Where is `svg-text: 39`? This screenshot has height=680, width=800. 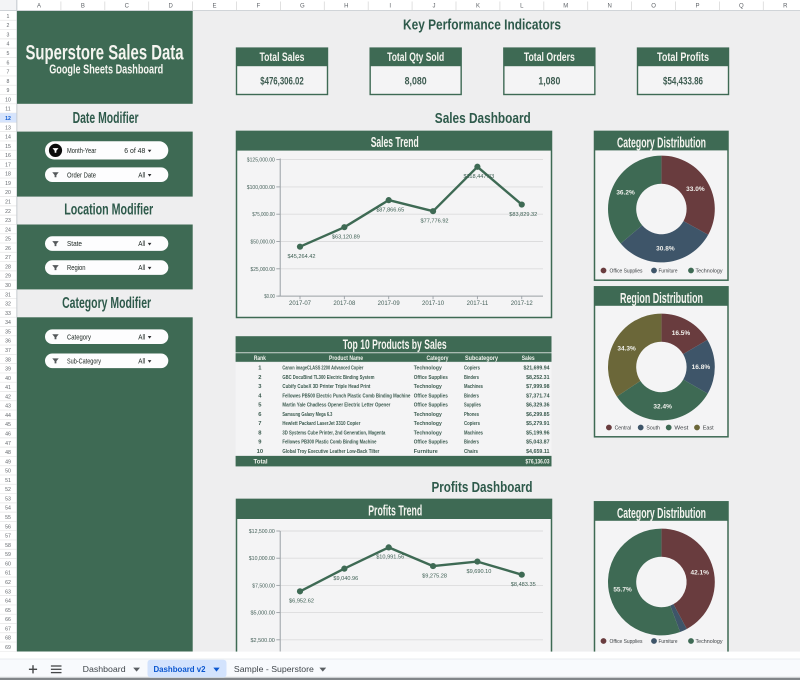 svg-text: 39 is located at coordinates (8, 370).